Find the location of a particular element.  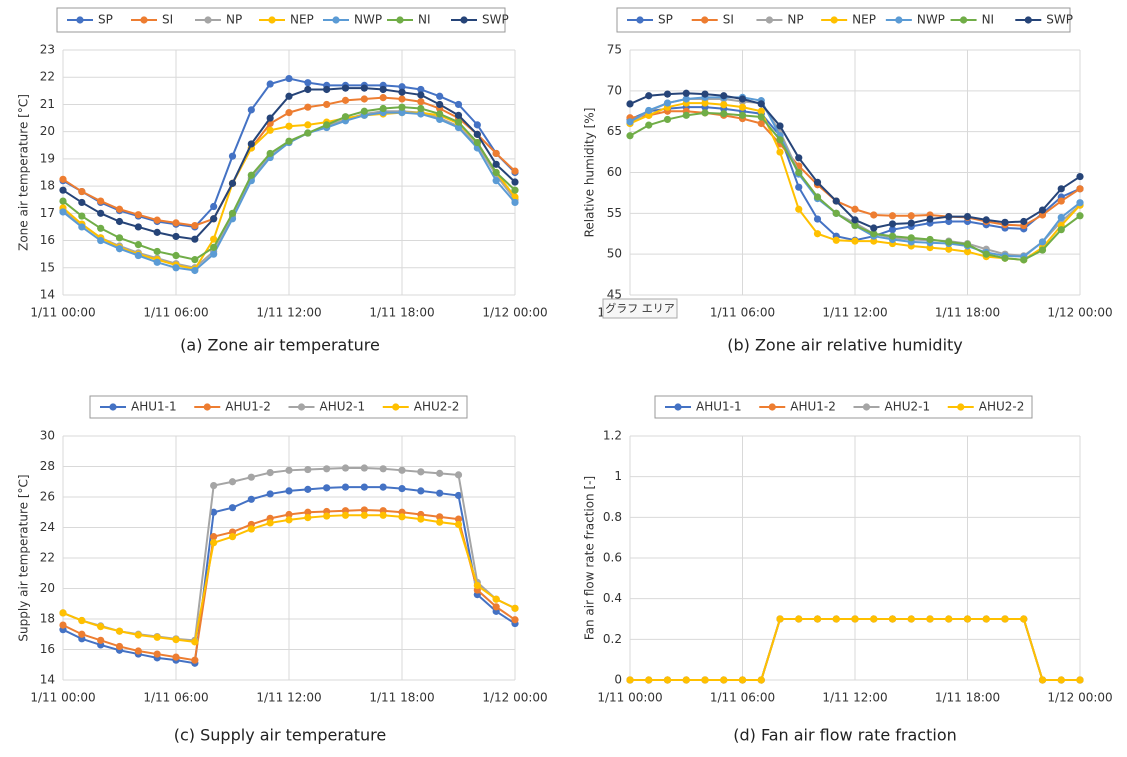

y-tick-label: 26 is located at coordinates (47, 497).